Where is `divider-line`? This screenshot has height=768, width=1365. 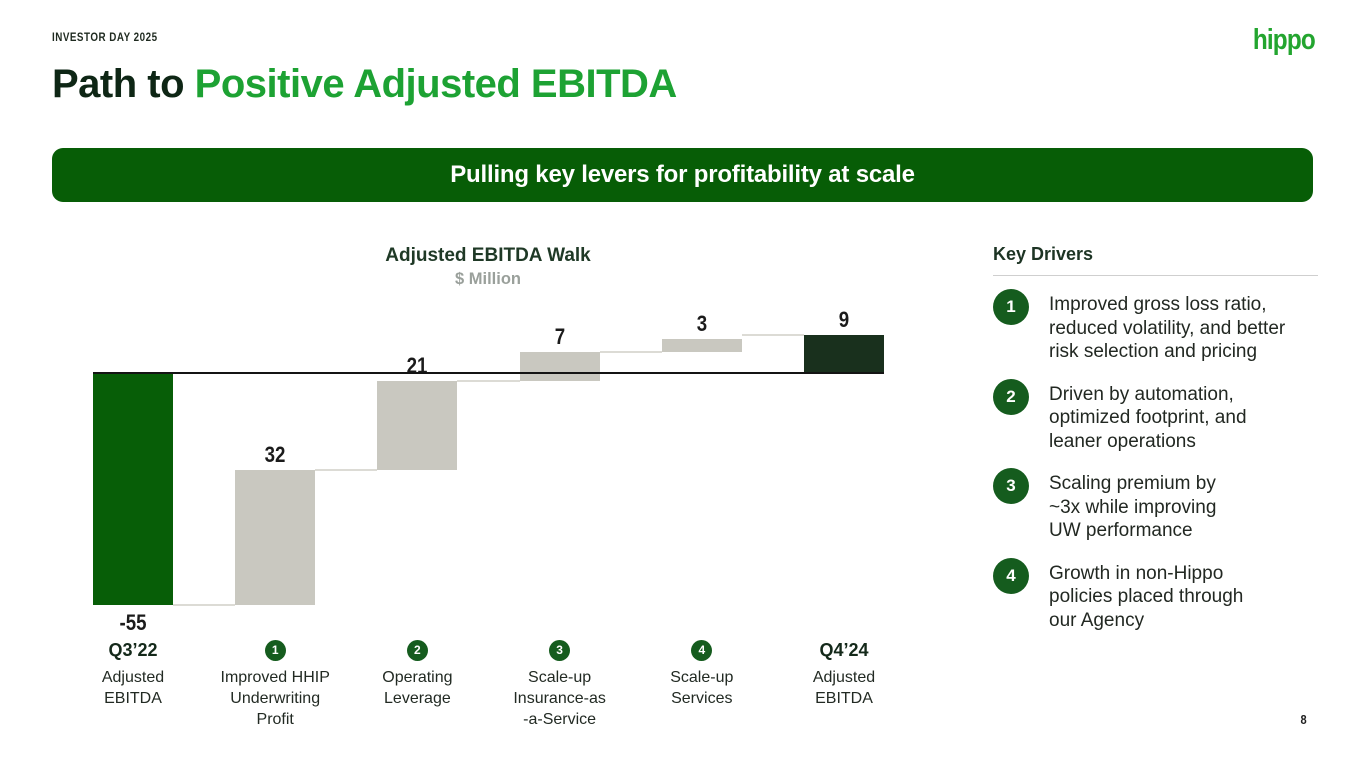 divider-line is located at coordinates (1155, 275).